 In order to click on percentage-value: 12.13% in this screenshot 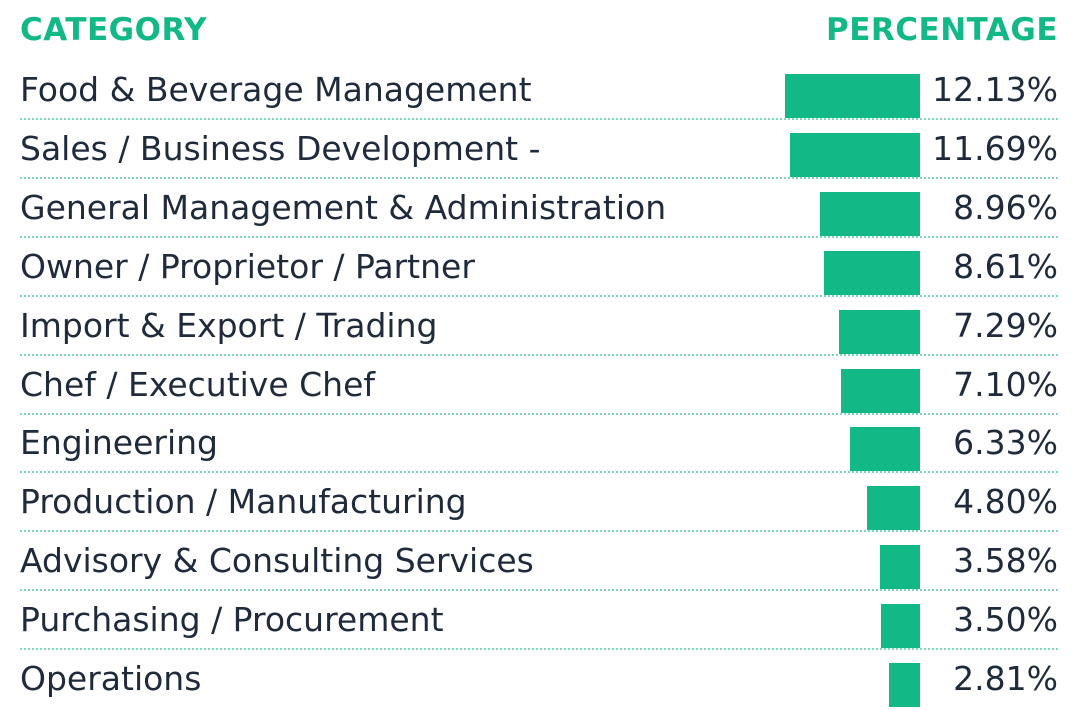, I will do `click(995, 89)`.